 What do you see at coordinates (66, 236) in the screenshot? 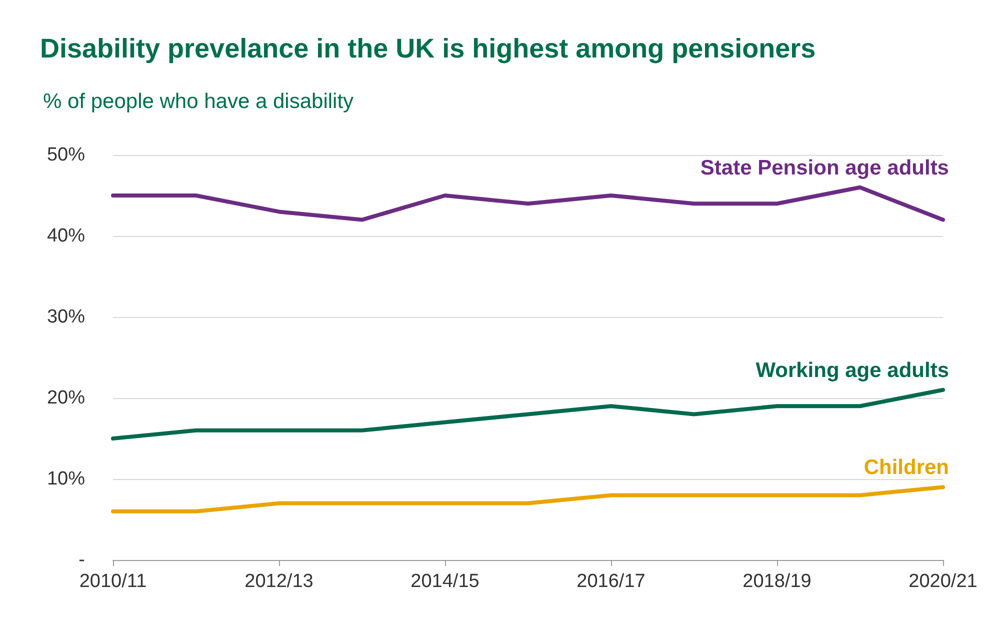
I see `y-tick-label: 40%` at bounding box center [66, 236].